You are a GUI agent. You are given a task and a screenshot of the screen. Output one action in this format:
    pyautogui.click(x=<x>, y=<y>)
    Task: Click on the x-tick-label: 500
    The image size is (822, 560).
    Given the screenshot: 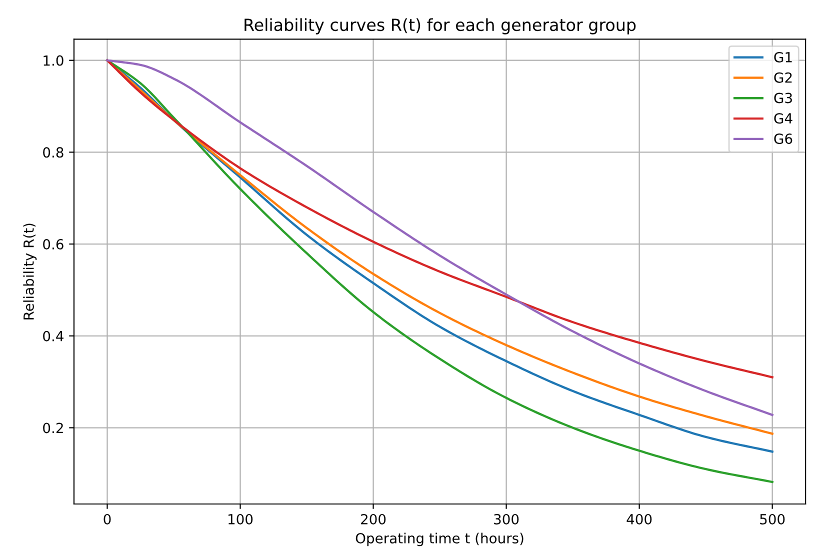 What is the action you would take?
    pyautogui.click(x=772, y=519)
    